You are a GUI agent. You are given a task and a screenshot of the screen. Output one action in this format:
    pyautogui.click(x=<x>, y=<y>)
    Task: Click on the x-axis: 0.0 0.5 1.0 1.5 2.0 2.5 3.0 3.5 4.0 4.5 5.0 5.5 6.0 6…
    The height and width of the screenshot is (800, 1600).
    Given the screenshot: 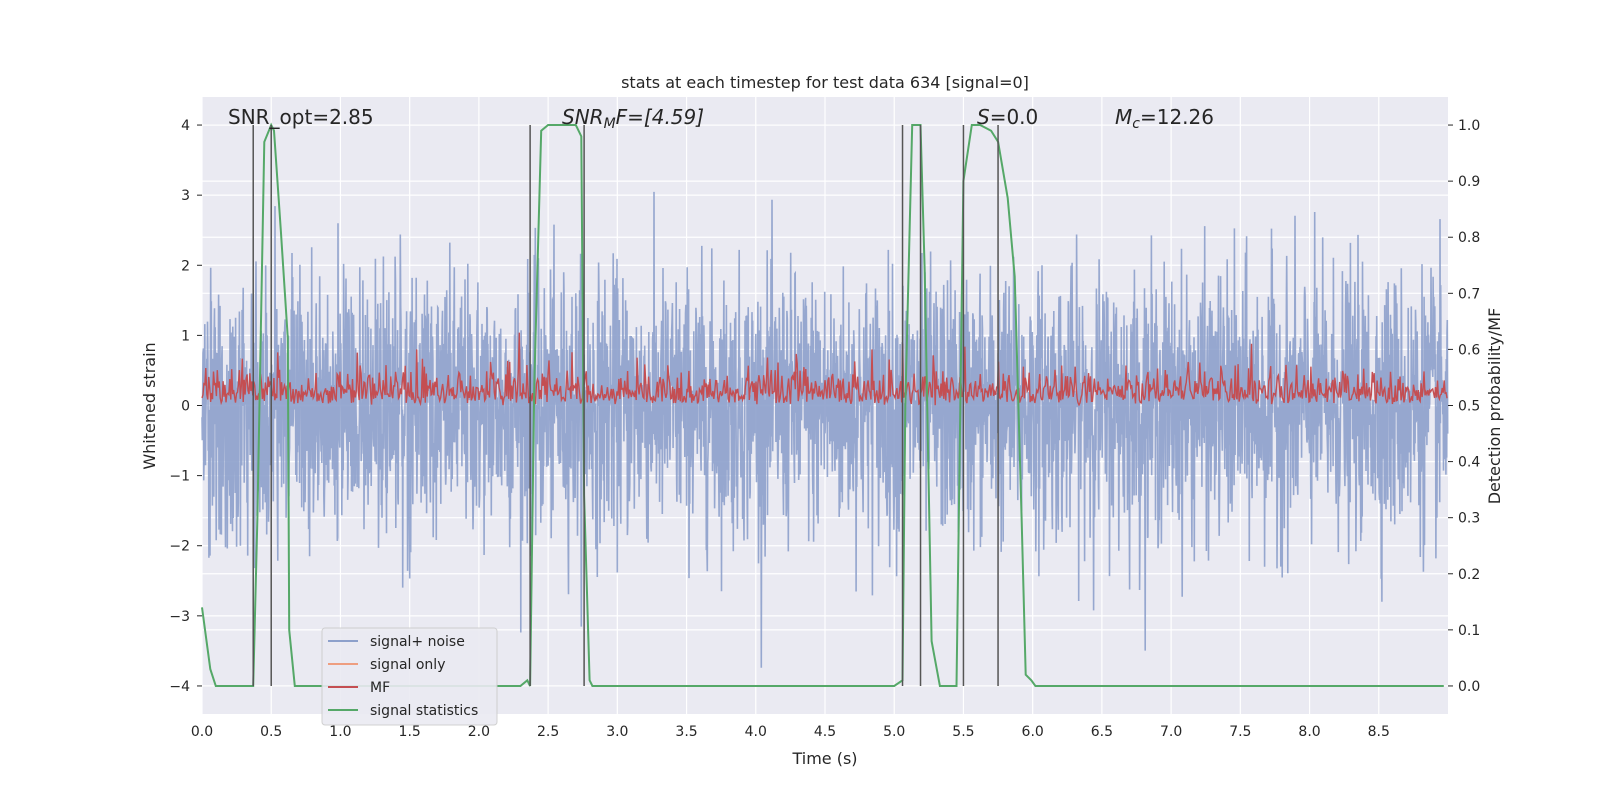 What is the action you would take?
    pyautogui.click(x=790, y=732)
    